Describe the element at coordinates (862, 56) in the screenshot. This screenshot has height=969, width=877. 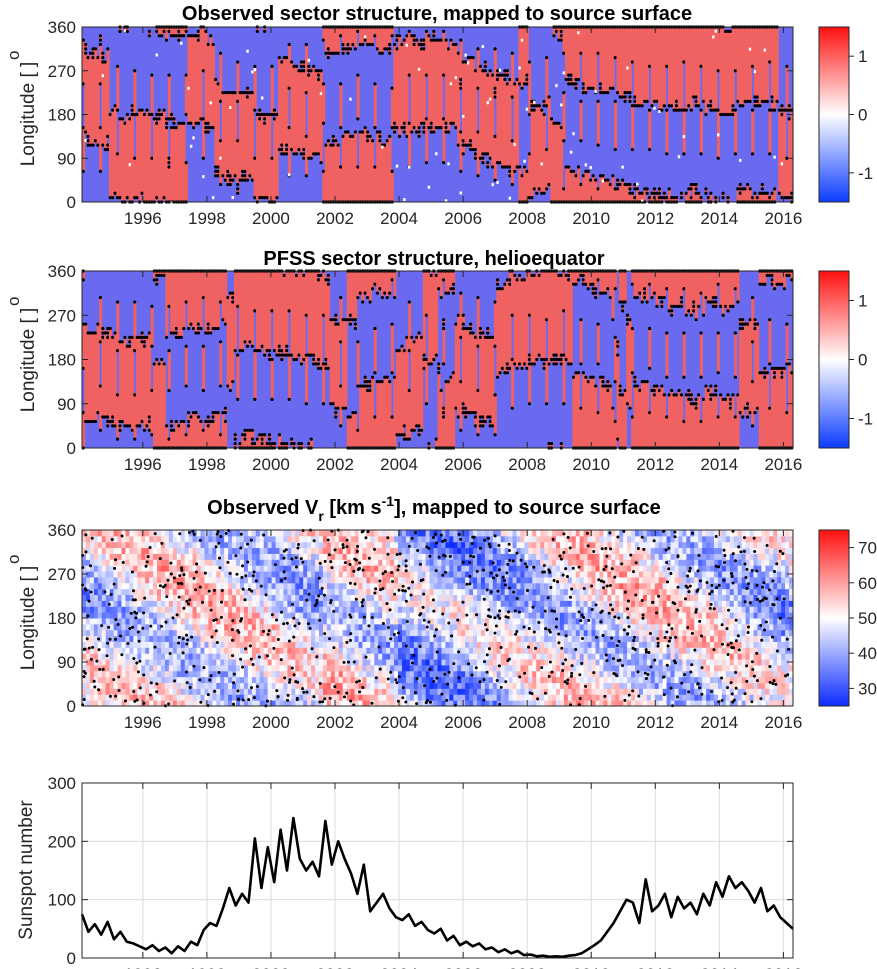
I see `colorbar-tick-label: 1` at that location.